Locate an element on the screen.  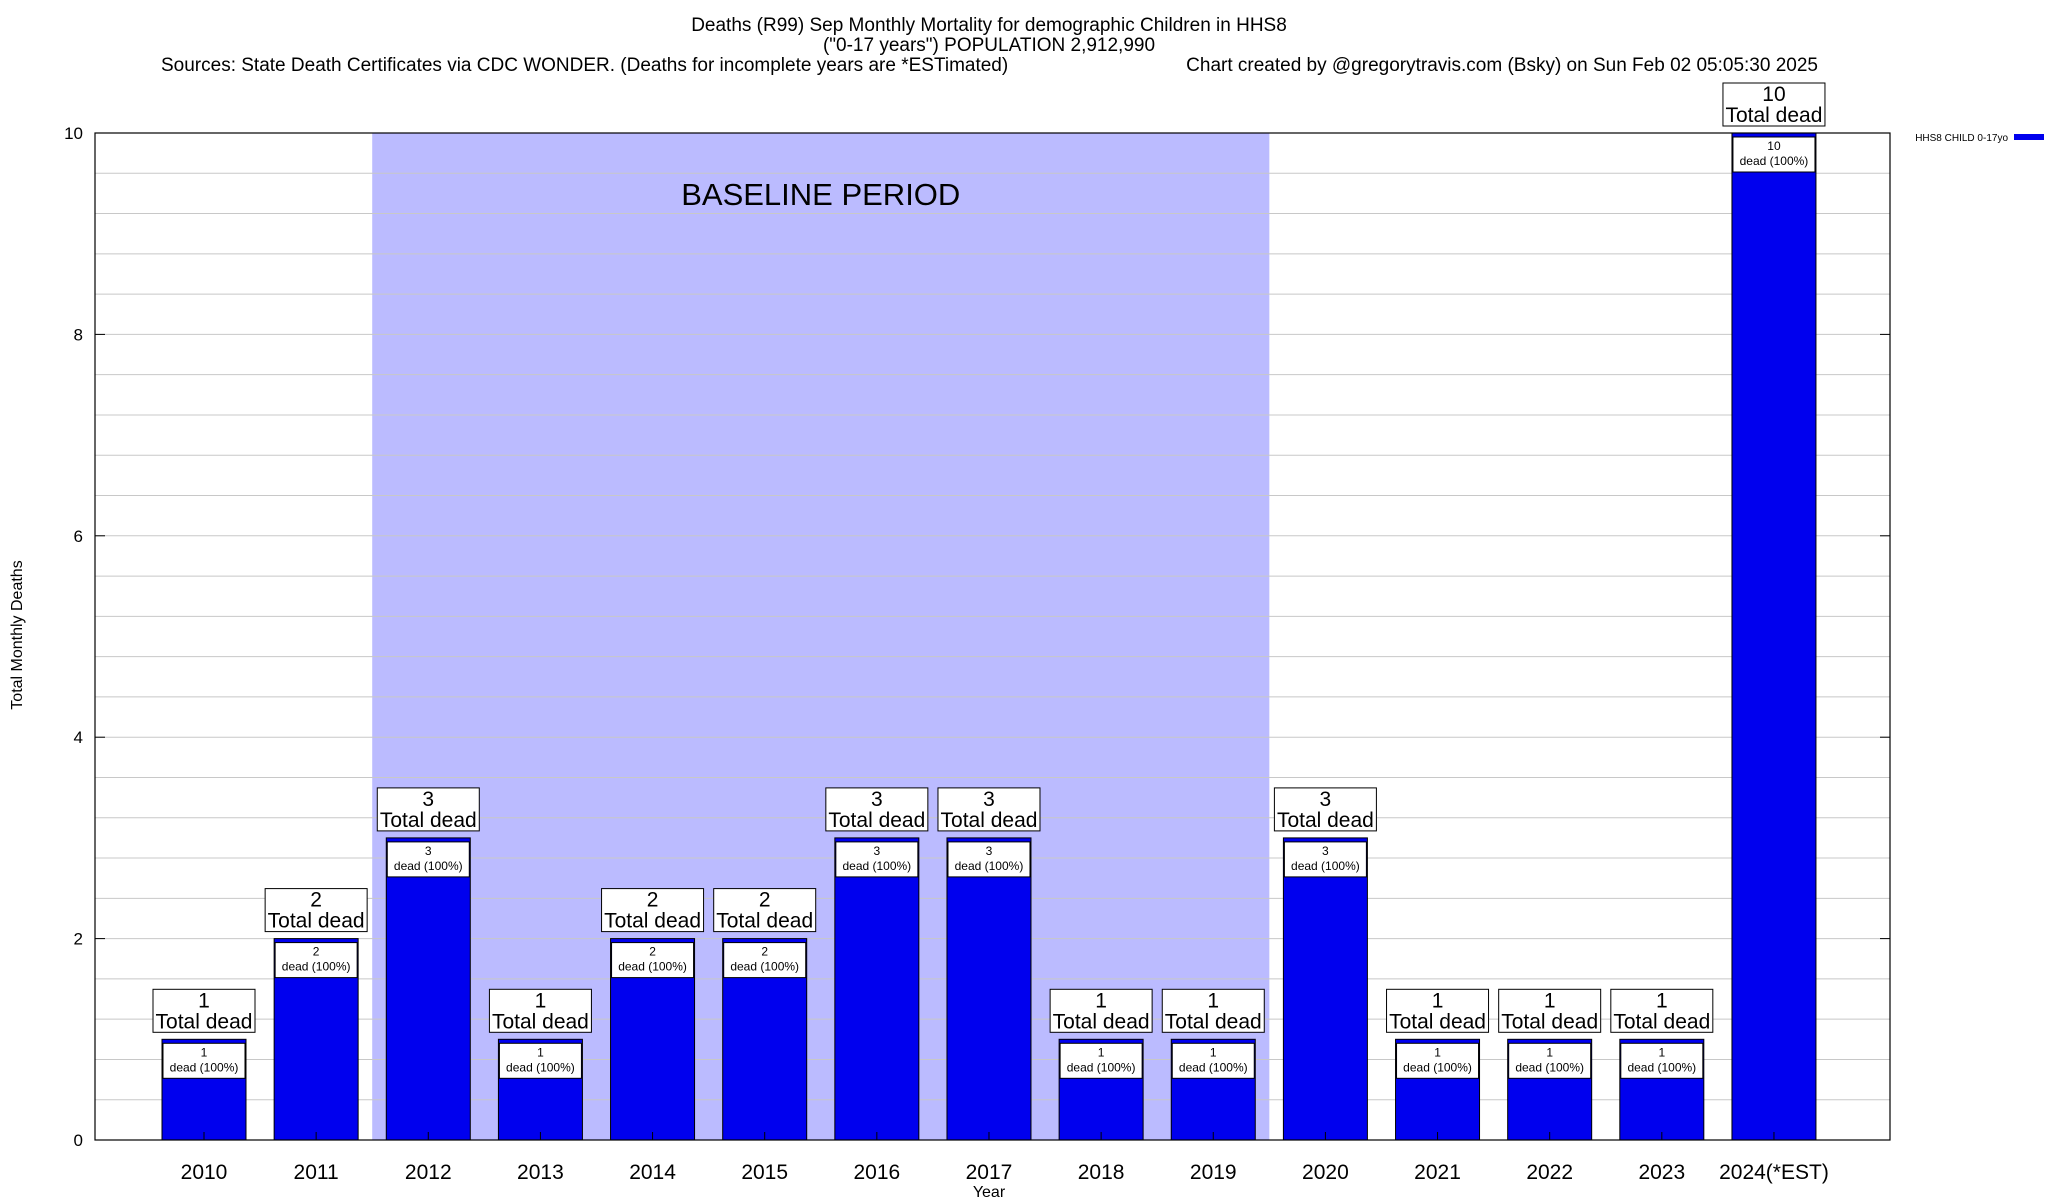
y-tick-label: 4 is located at coordinates (78, 737).